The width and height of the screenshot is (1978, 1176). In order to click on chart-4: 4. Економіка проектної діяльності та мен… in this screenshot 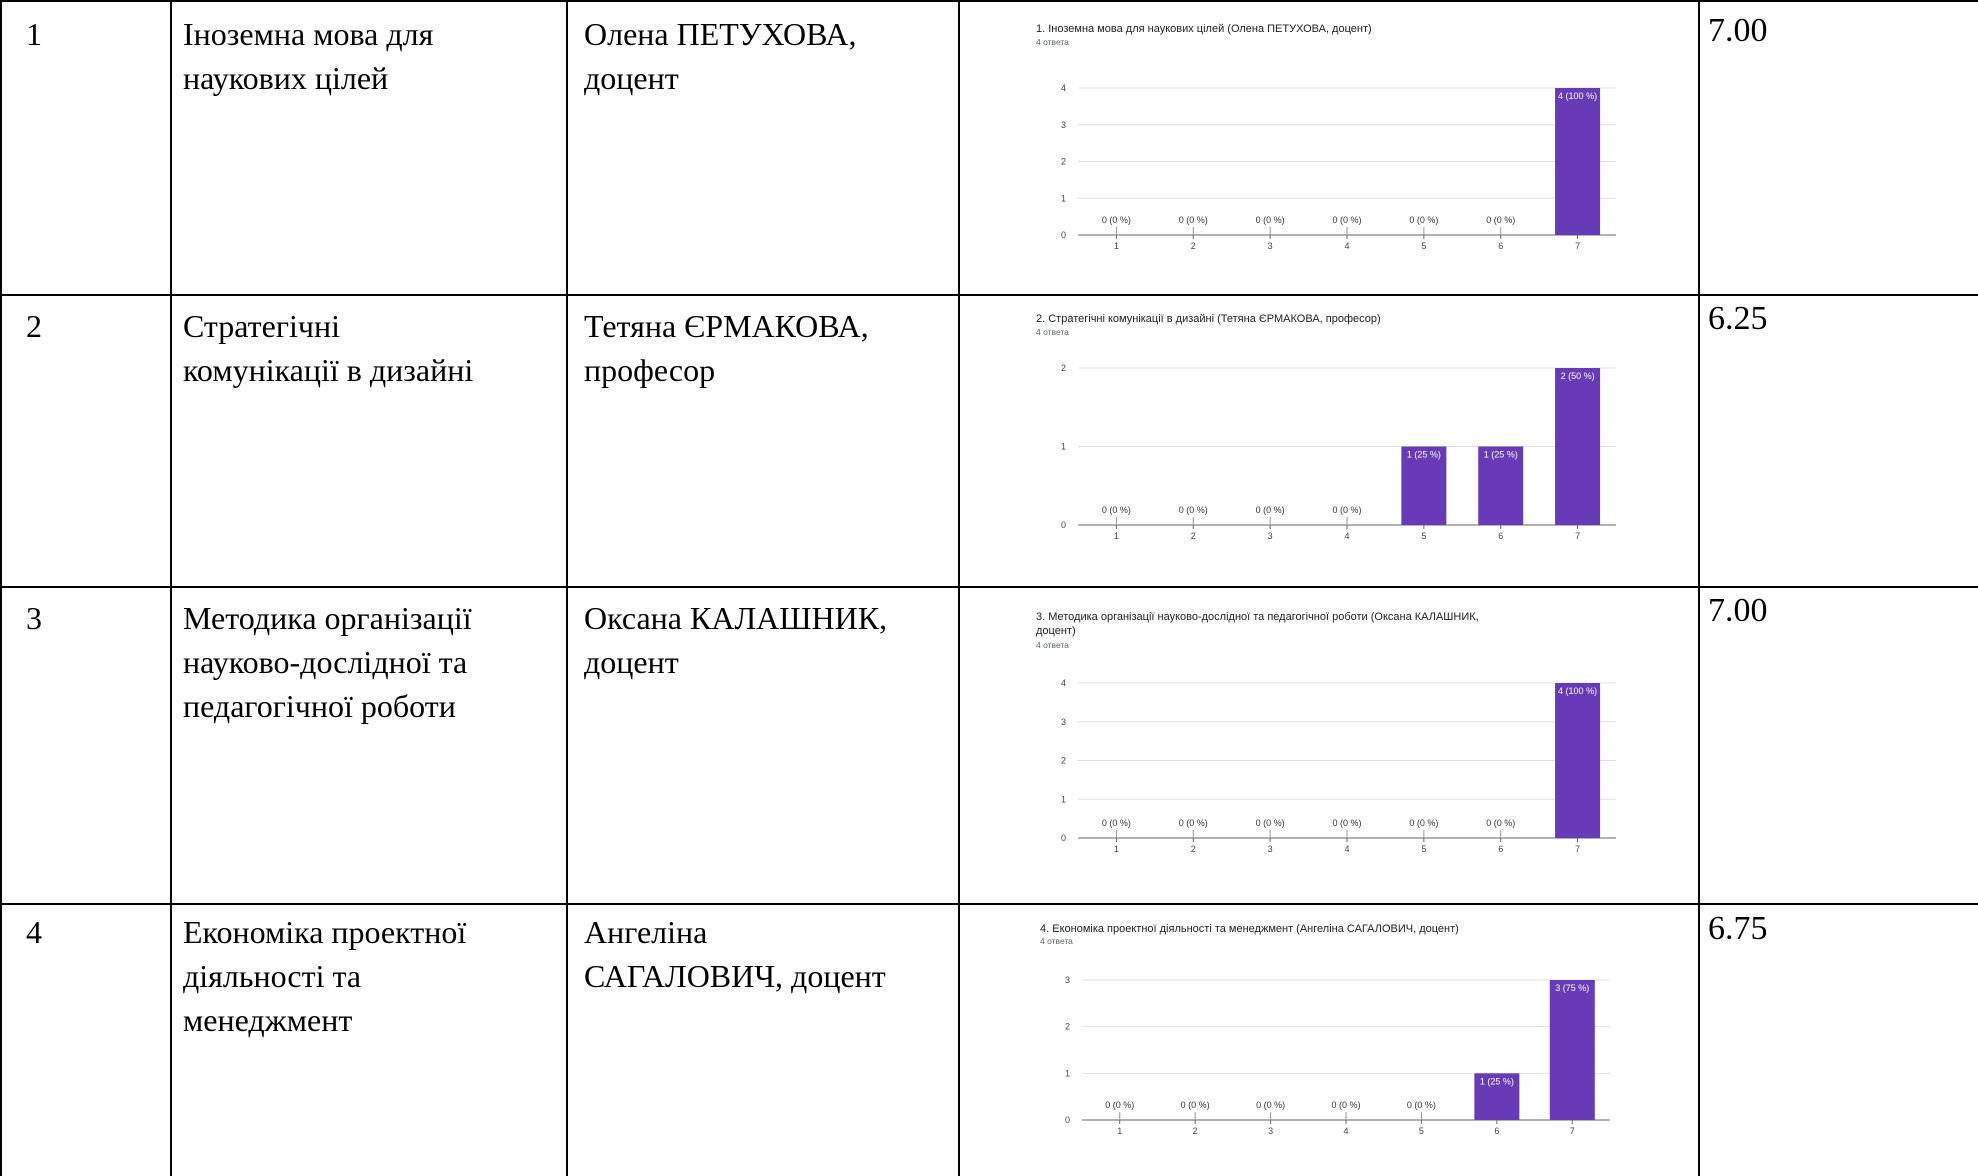, I will do `click(1335, 1028)`.